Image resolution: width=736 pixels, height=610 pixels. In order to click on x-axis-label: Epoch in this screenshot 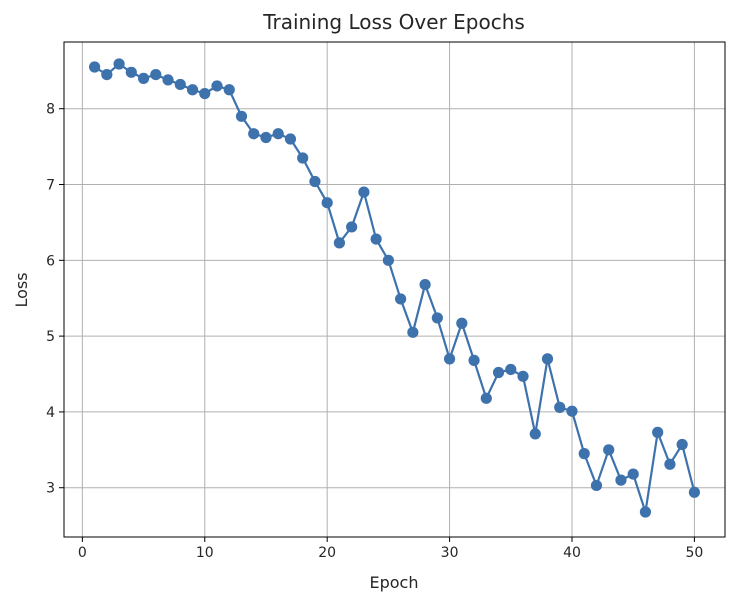, I will do `click(394, 582)`.